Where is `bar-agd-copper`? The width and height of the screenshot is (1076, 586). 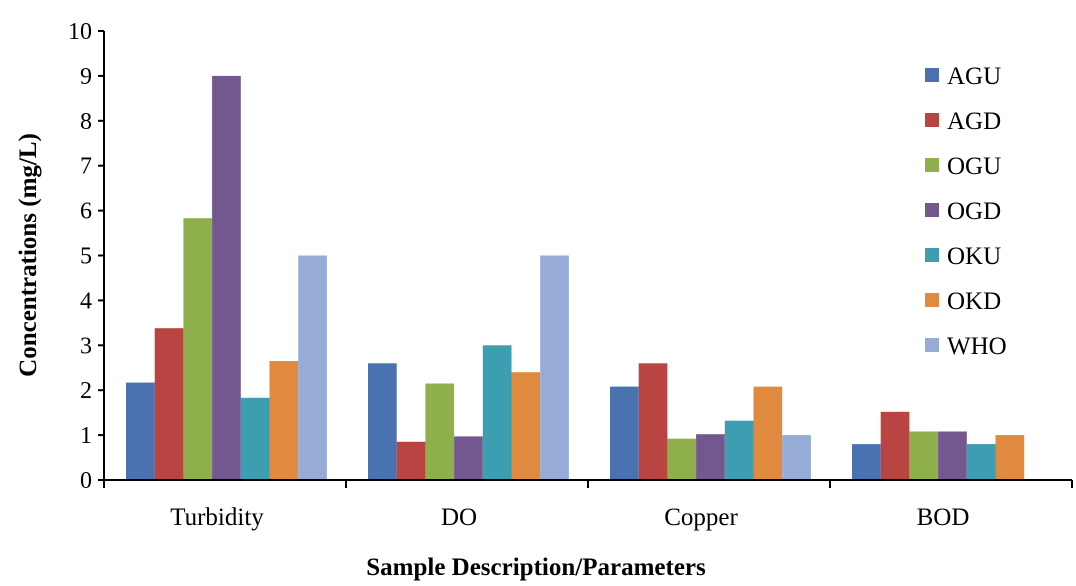
bar-agd-copper is located at coordinates (653, 421).